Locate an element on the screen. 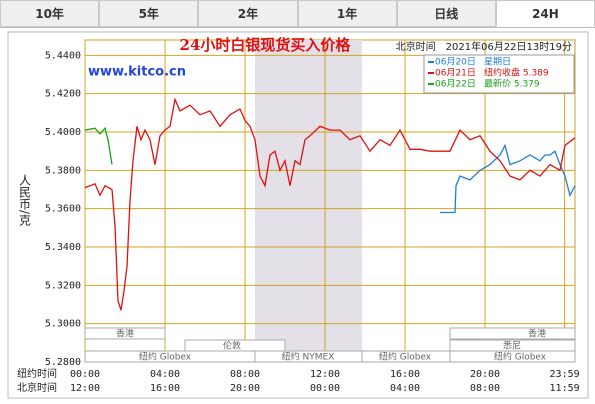  x-tick-label: 23:59 is located at coordinates (565, 374).